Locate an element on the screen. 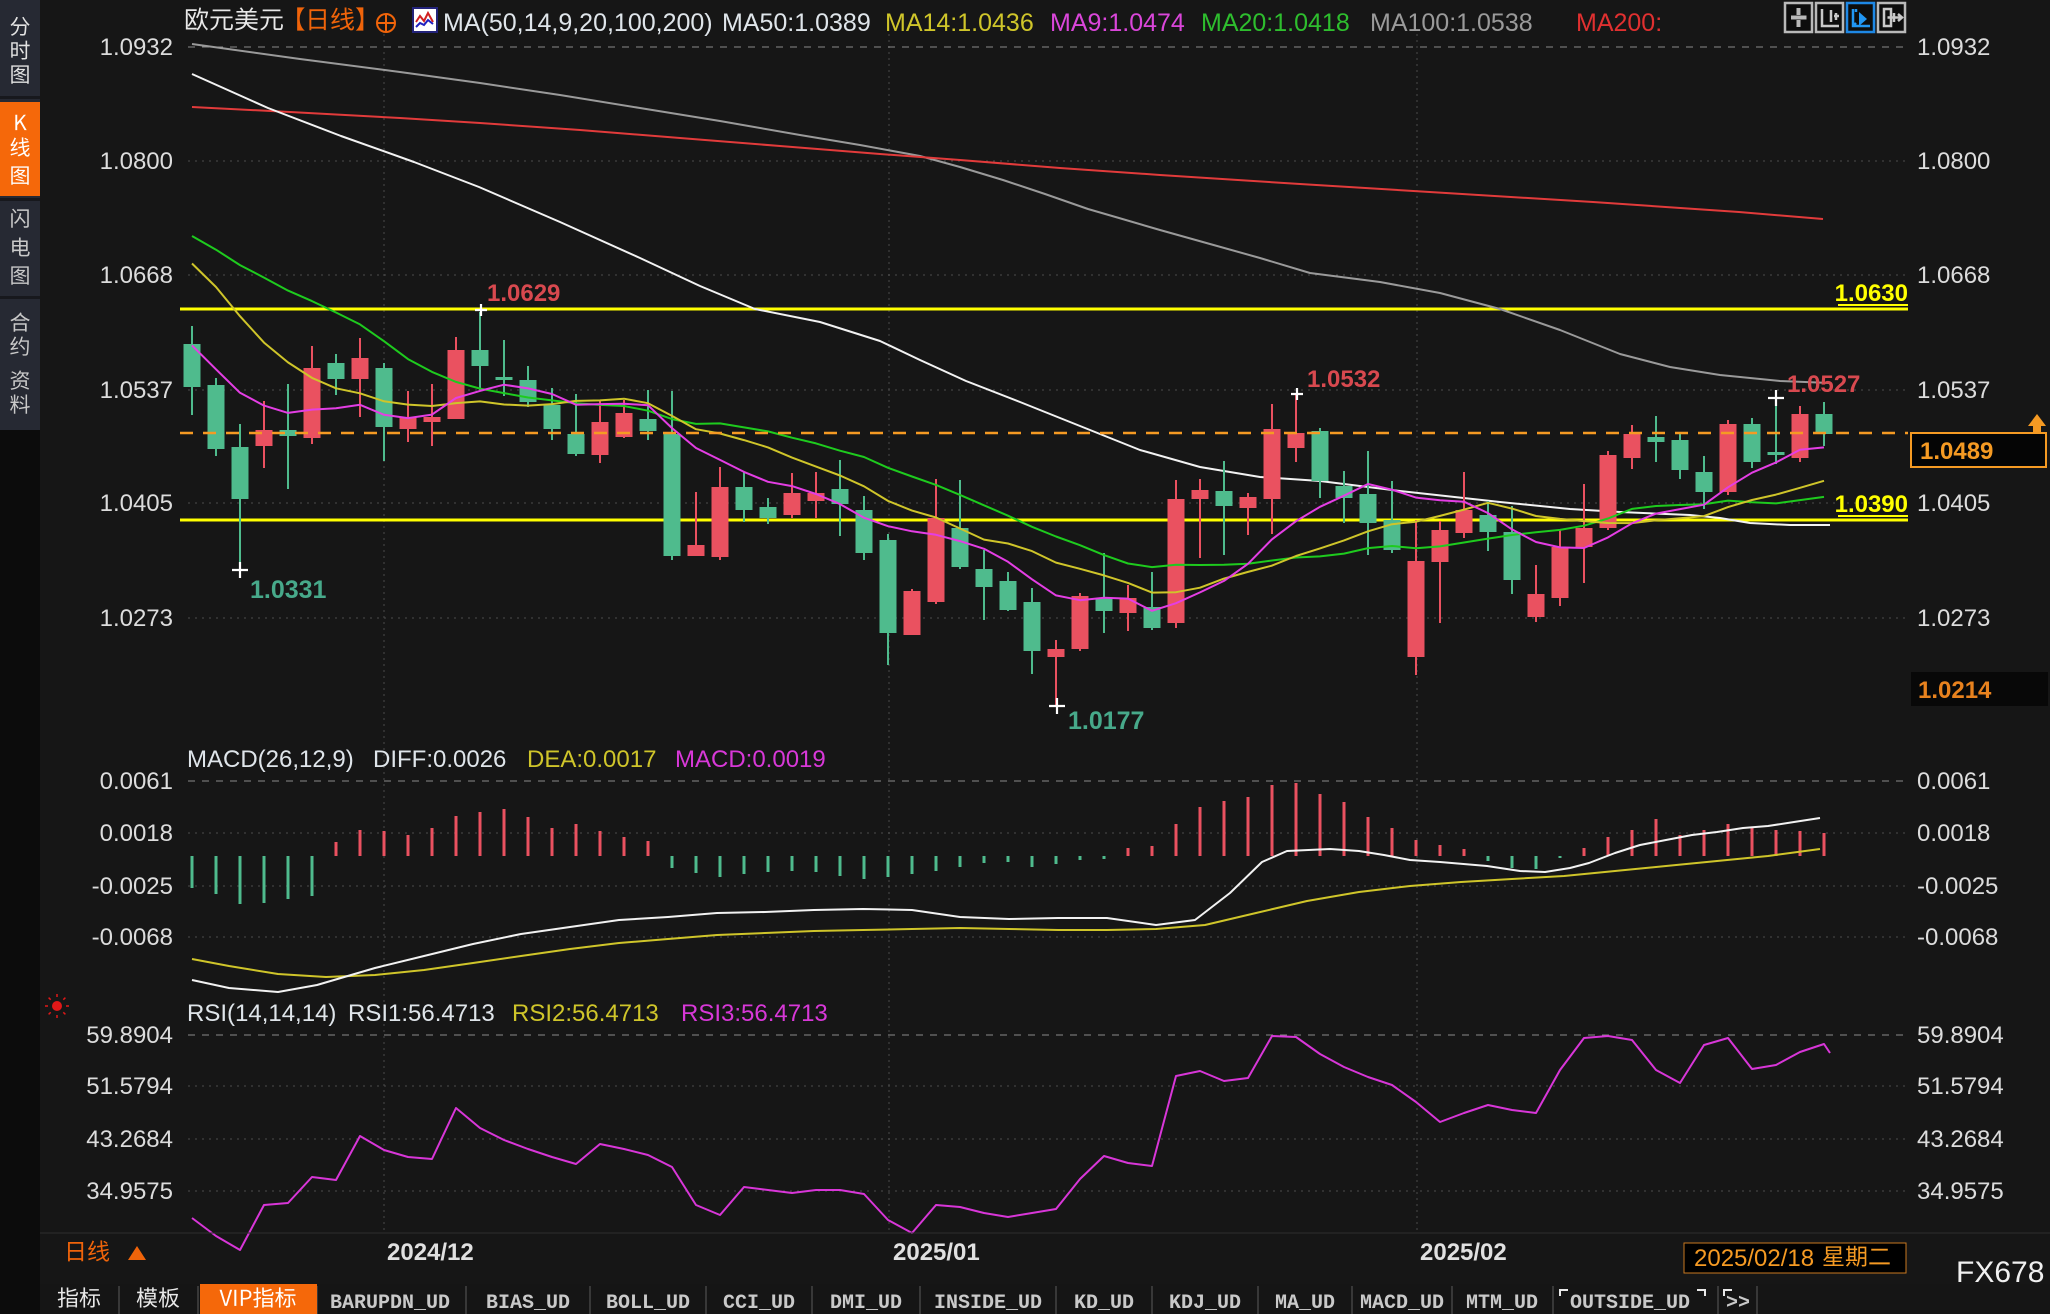 This screenshot has width=2050, height=1314. svg-text: BOLL_UD is located at coordinates (648, 1303).